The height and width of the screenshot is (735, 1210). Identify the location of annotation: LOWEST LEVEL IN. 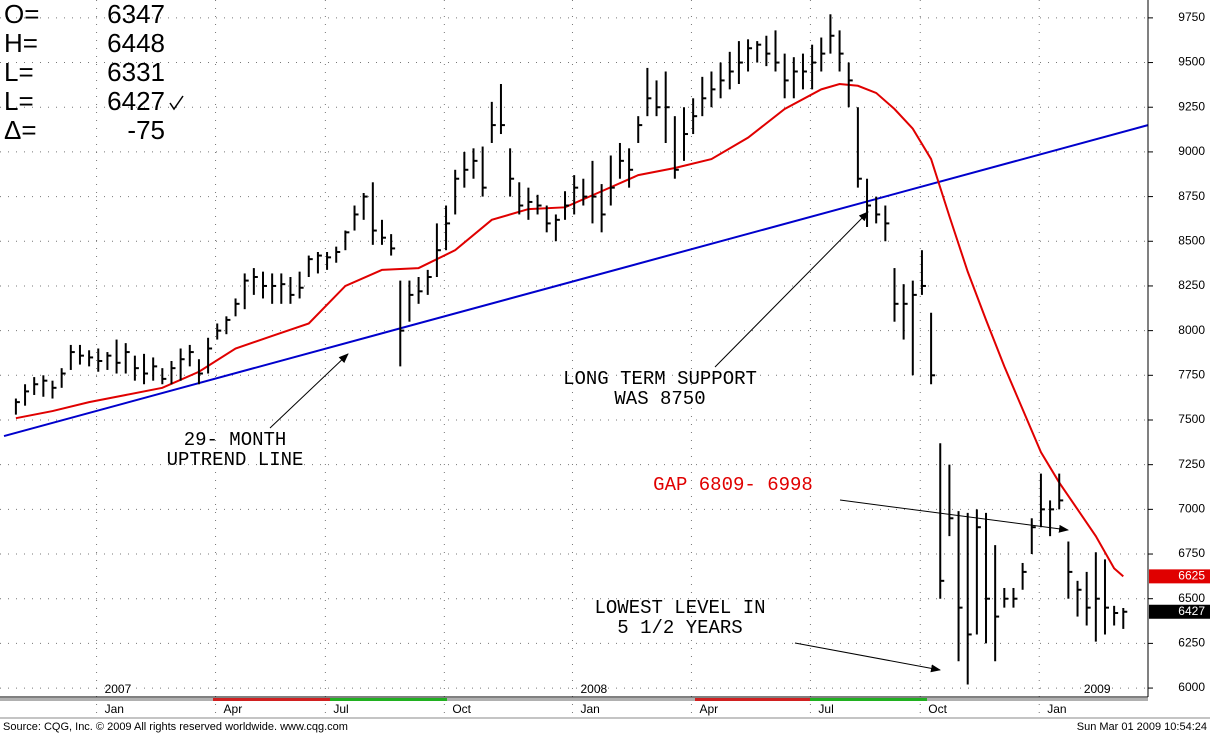
(679, 608).